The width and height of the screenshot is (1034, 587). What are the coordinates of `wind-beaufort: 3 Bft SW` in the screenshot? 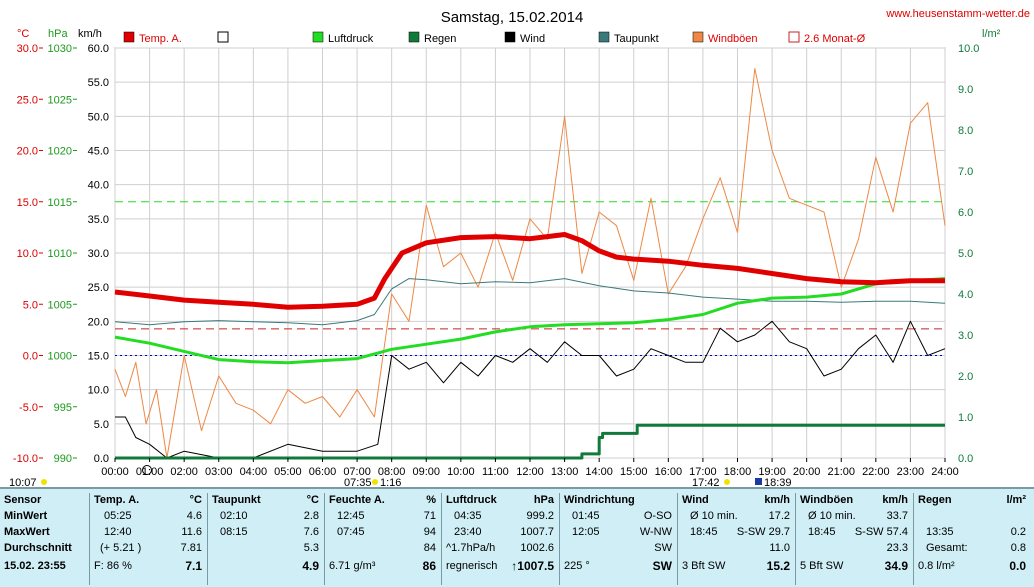 It's located at (704, 566).